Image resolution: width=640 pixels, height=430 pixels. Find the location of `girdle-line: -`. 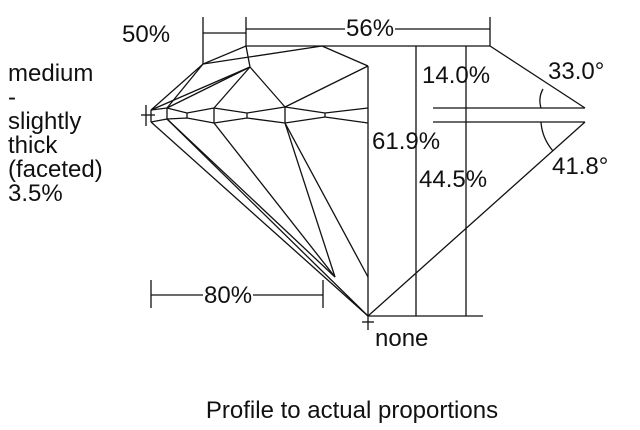

girdle-line: - is located at coordinates (12, 97).